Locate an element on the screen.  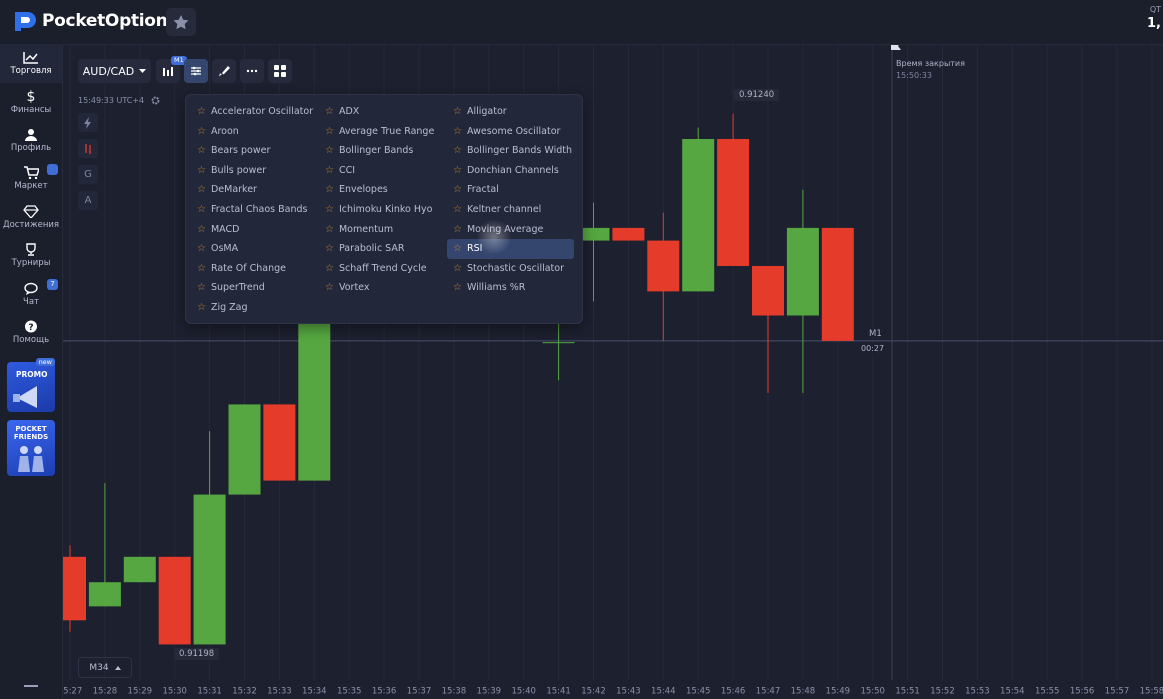
friends-image is located at coordinates (31, 459).